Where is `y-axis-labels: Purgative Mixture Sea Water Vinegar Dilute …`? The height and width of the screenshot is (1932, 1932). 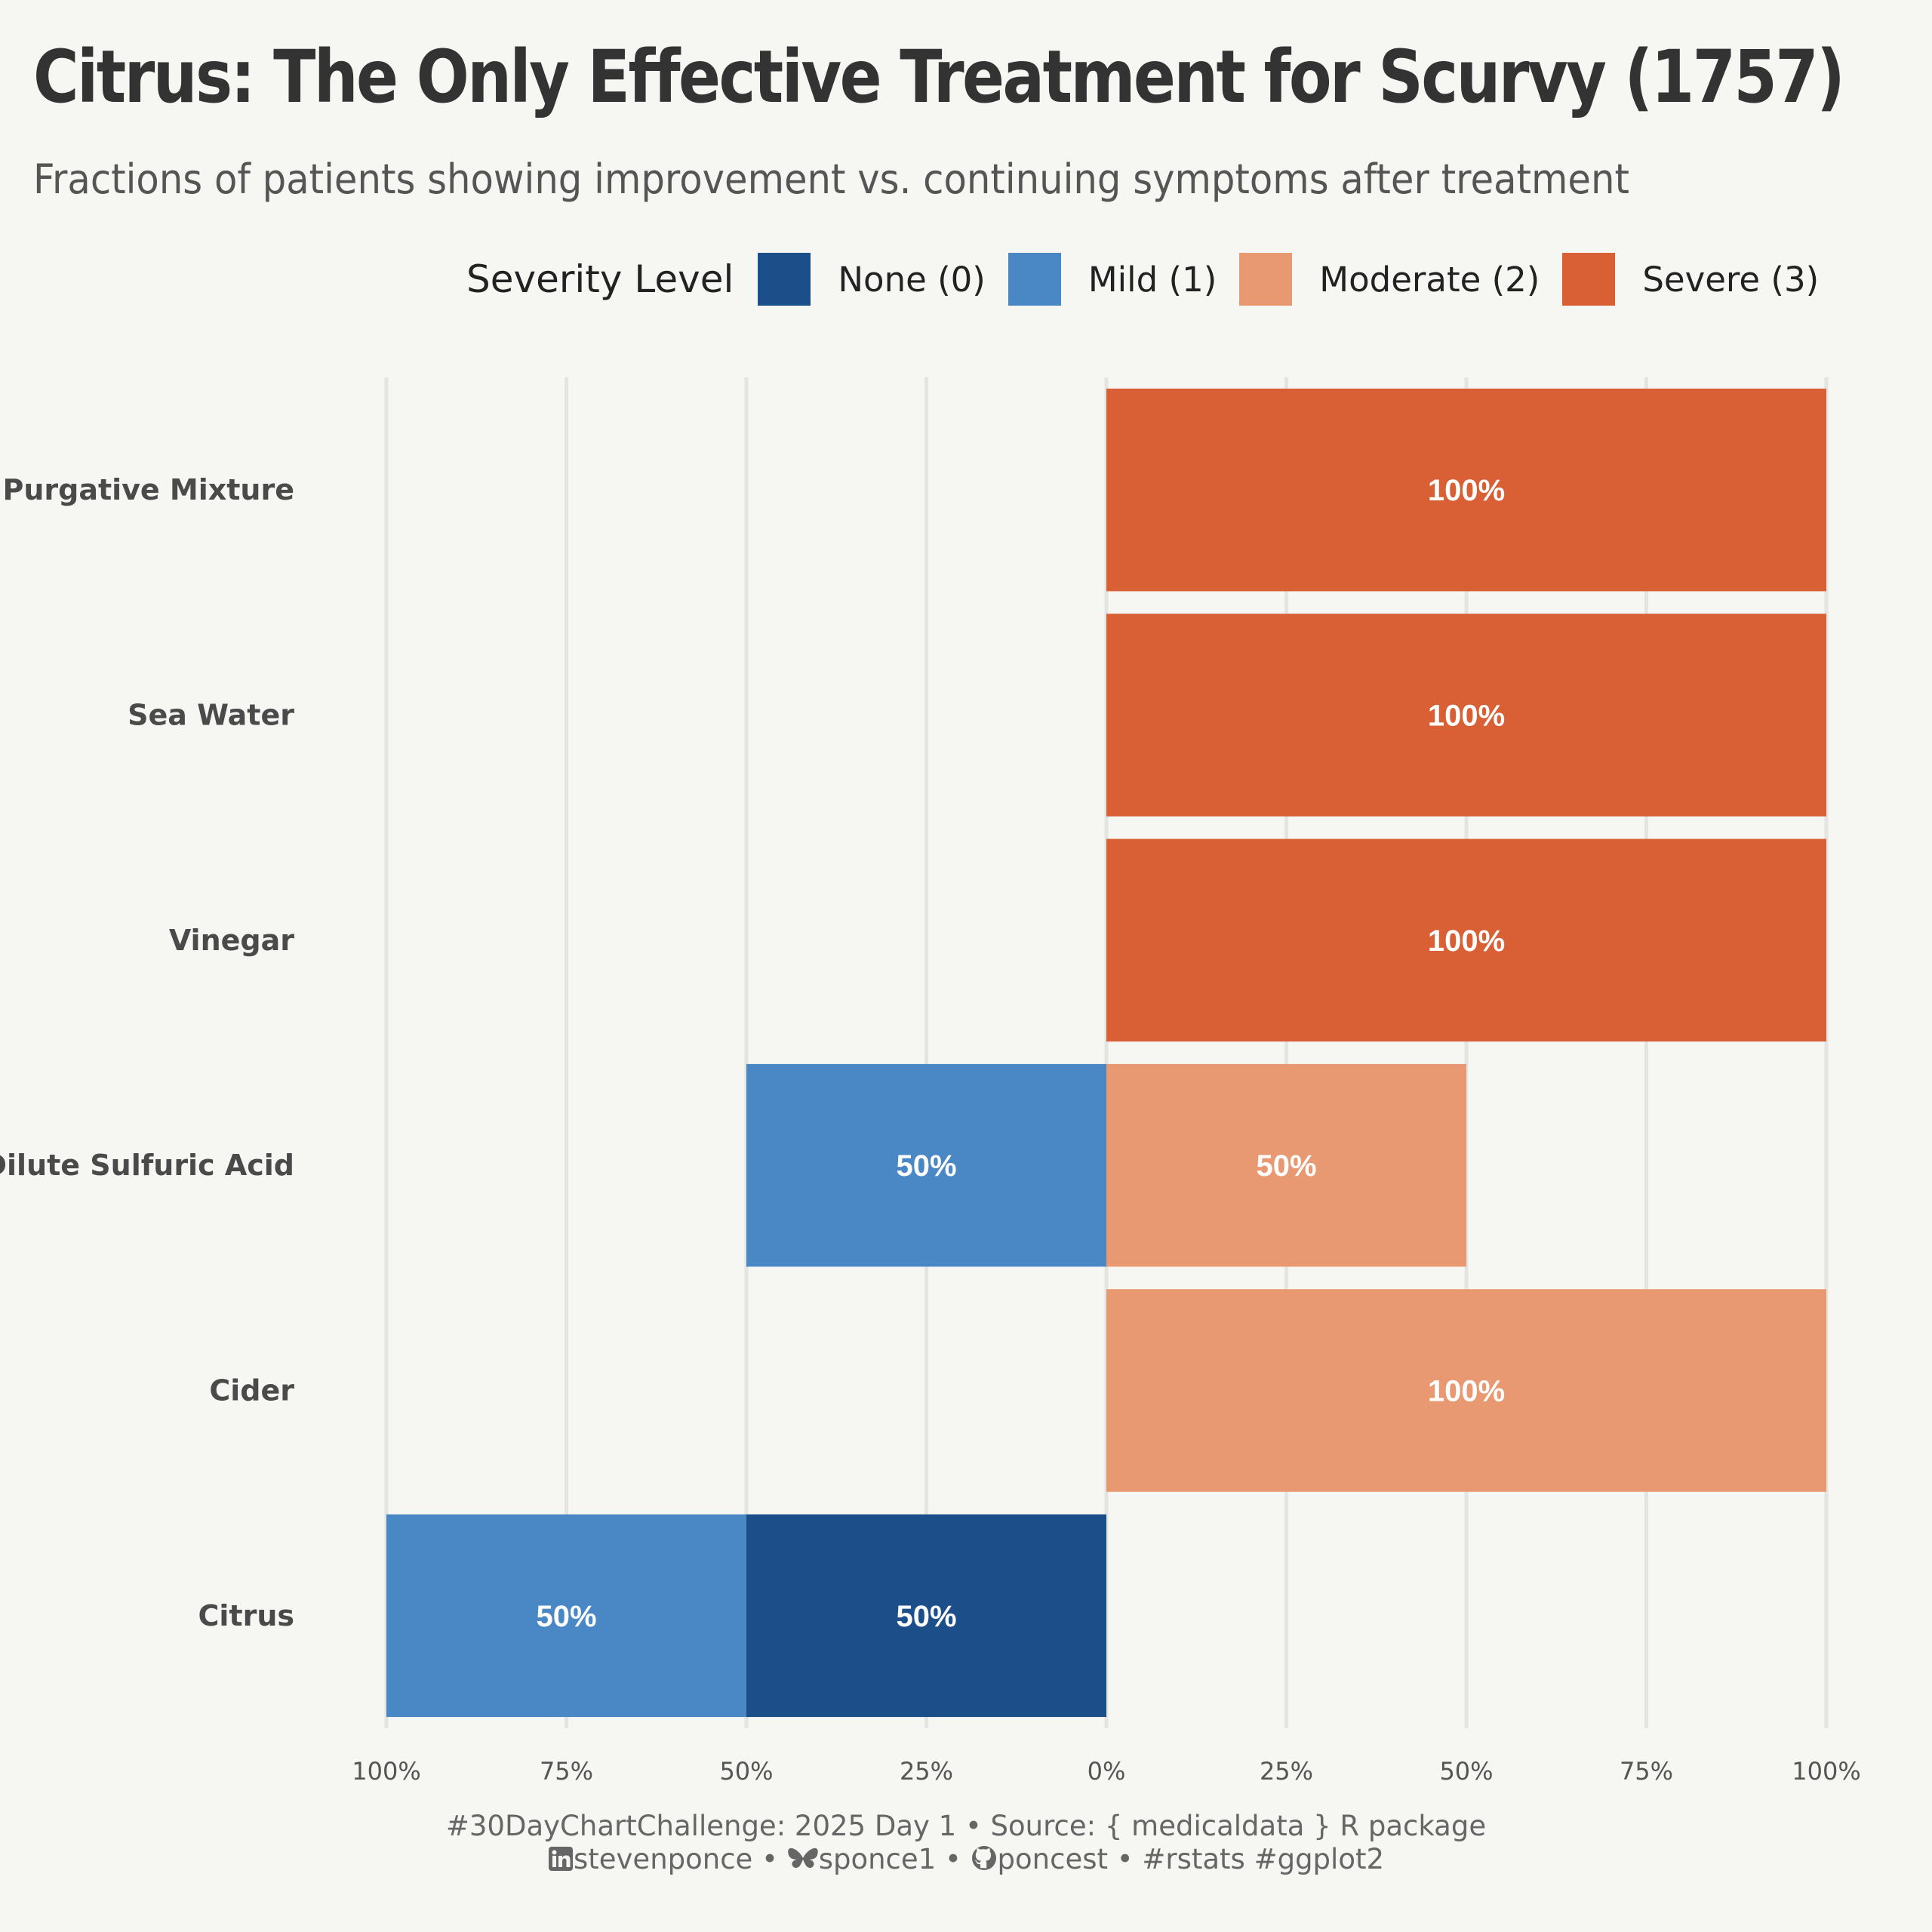 y-axis-labels: Purgative Mixture Sea Water Vinegar Dilute … is located at coordinates (147, 1052).